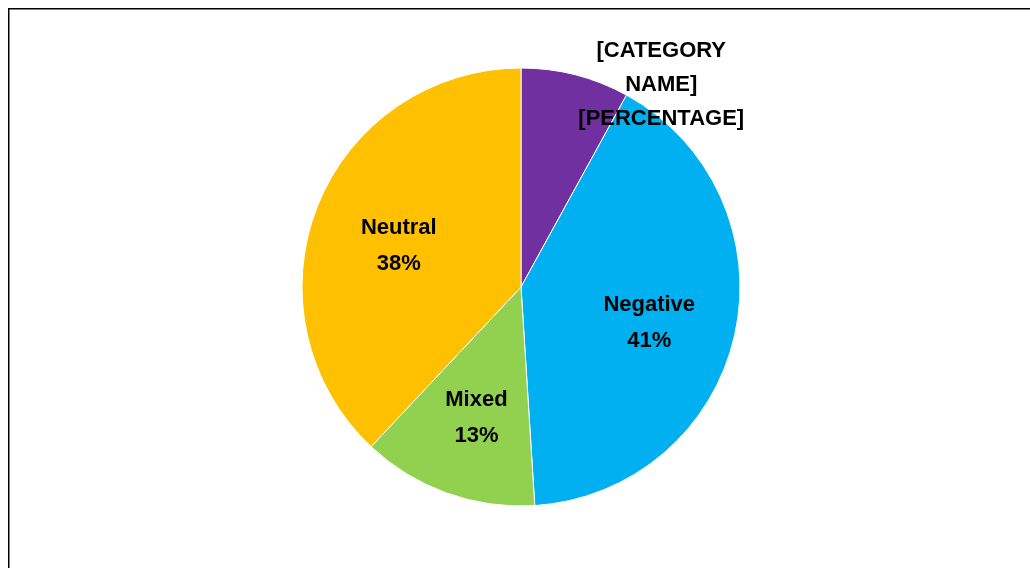 This screenshot has width=1030, height=568. What do you see at coordinates (649, 340) in the screenshot?
I see `data-label: 41%` at bounding box center [649, 340].